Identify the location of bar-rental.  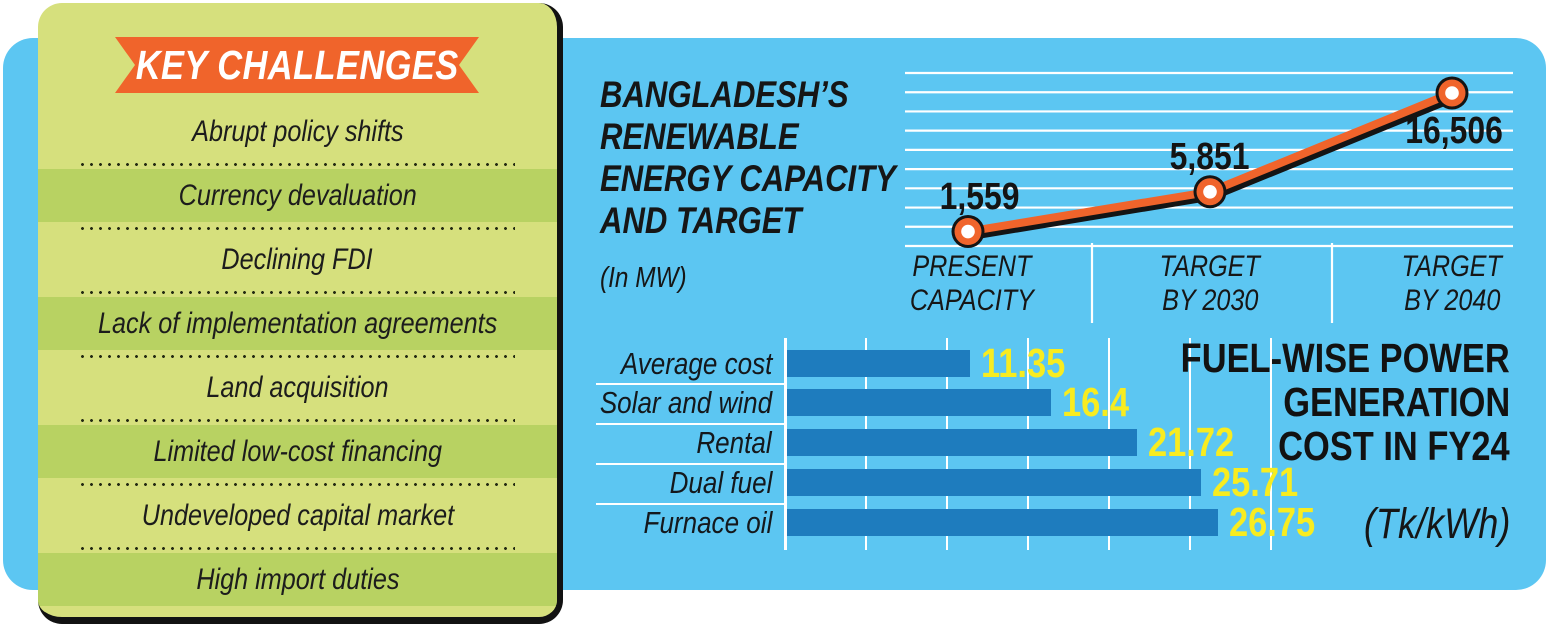
(962, 442).